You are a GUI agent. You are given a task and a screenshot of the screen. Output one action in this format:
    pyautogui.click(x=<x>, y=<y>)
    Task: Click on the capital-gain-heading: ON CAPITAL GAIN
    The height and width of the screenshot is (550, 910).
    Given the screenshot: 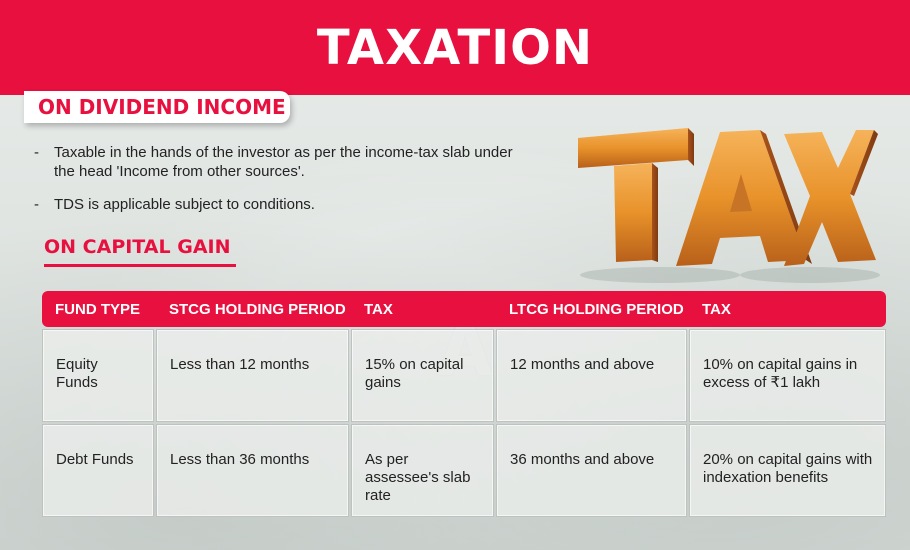 What is the action you would take?
    pyautogui.click(x=137, y=247)
    